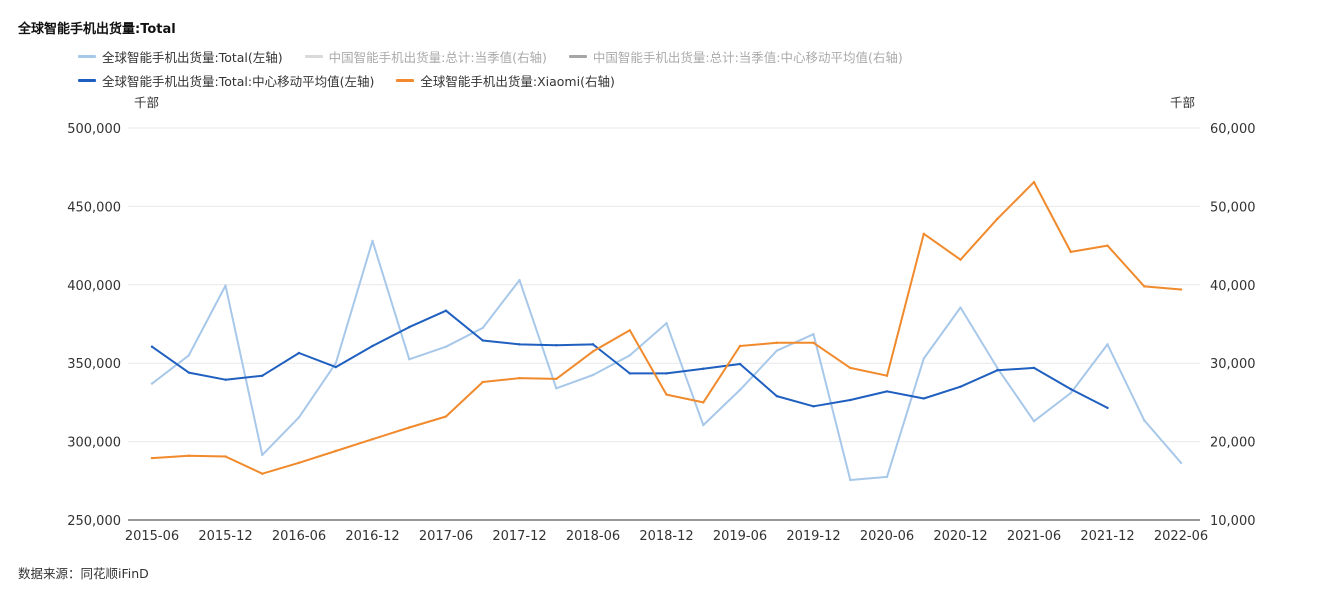 The width and height of the screenshot is (1323, 598). I want to click on y-left-tick-label: 500,000, so click(94, 129).